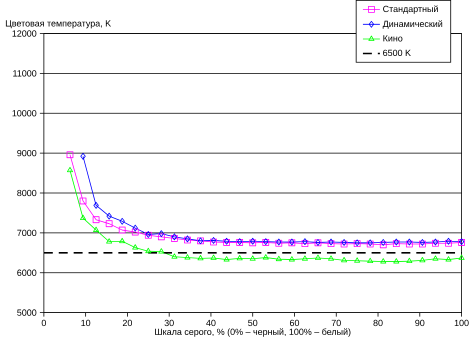  I want to click on x-tick-label: 20, so click(127, 323).